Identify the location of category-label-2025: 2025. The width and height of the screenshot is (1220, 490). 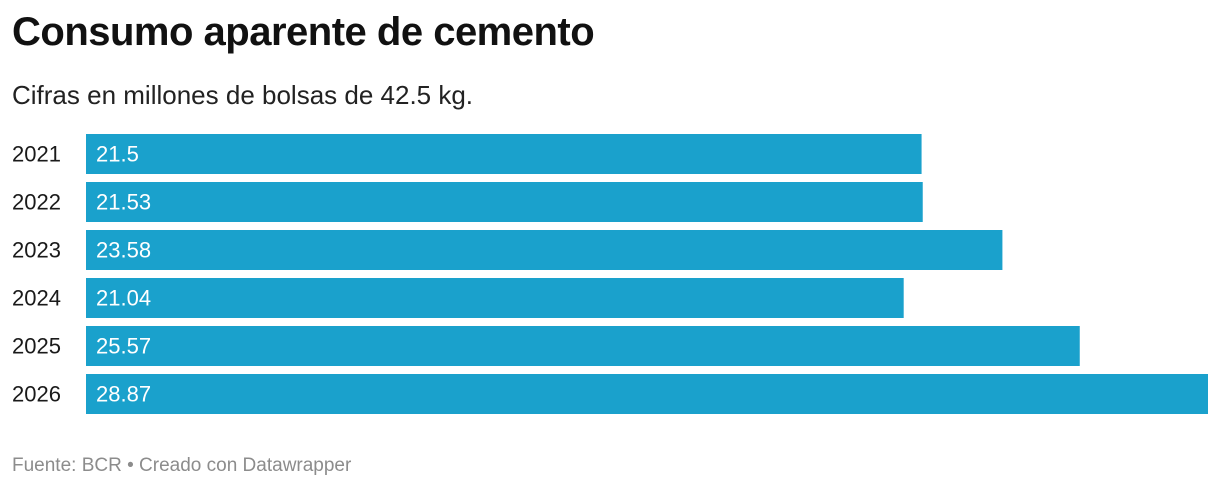
(36, 346).